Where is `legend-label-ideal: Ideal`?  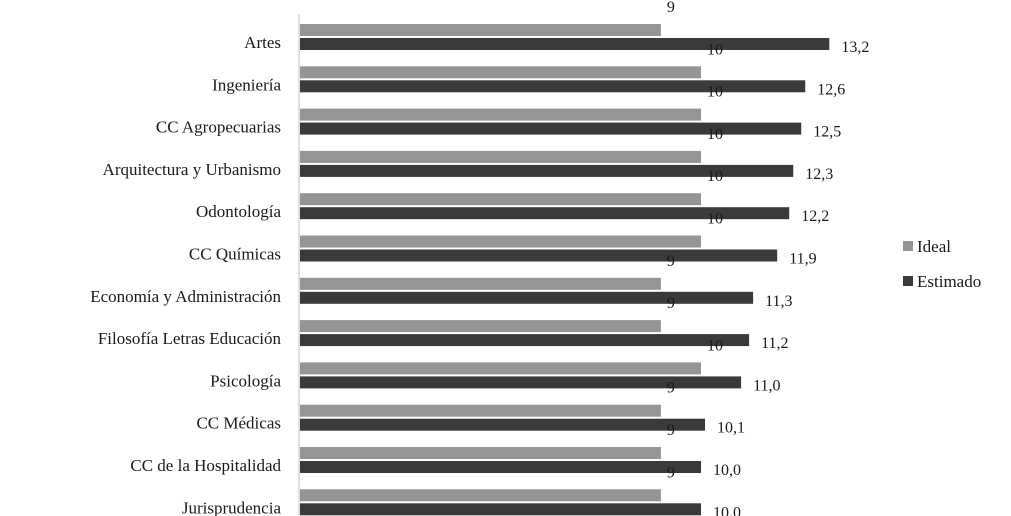 legend-label-ideal: Ideal is located at coordinates (934, 246).